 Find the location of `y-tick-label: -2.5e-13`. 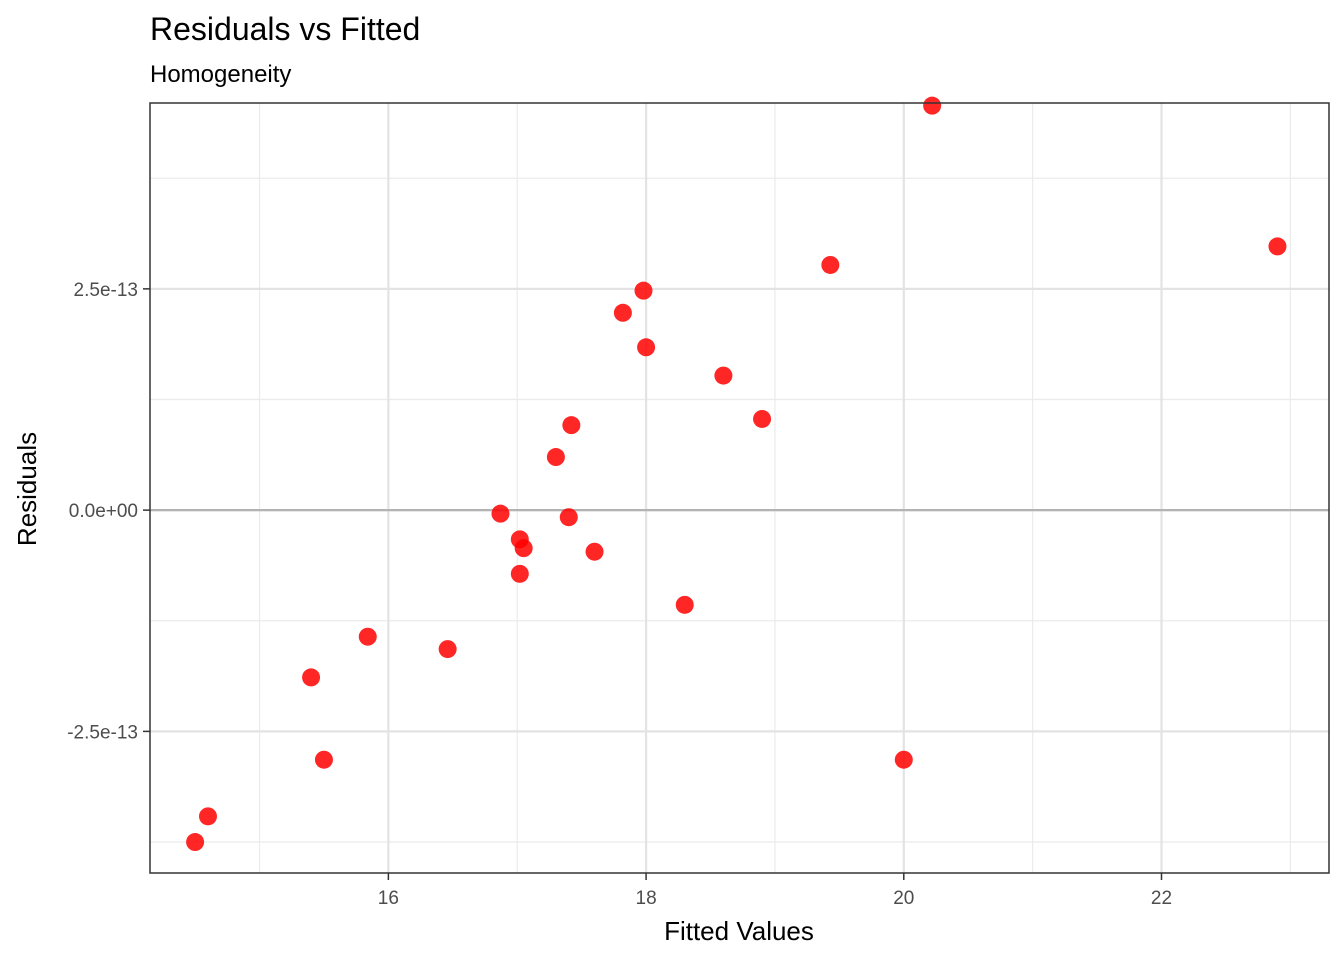

y-tick-label: -2.5e-13 is located at coordinates (102, 732).